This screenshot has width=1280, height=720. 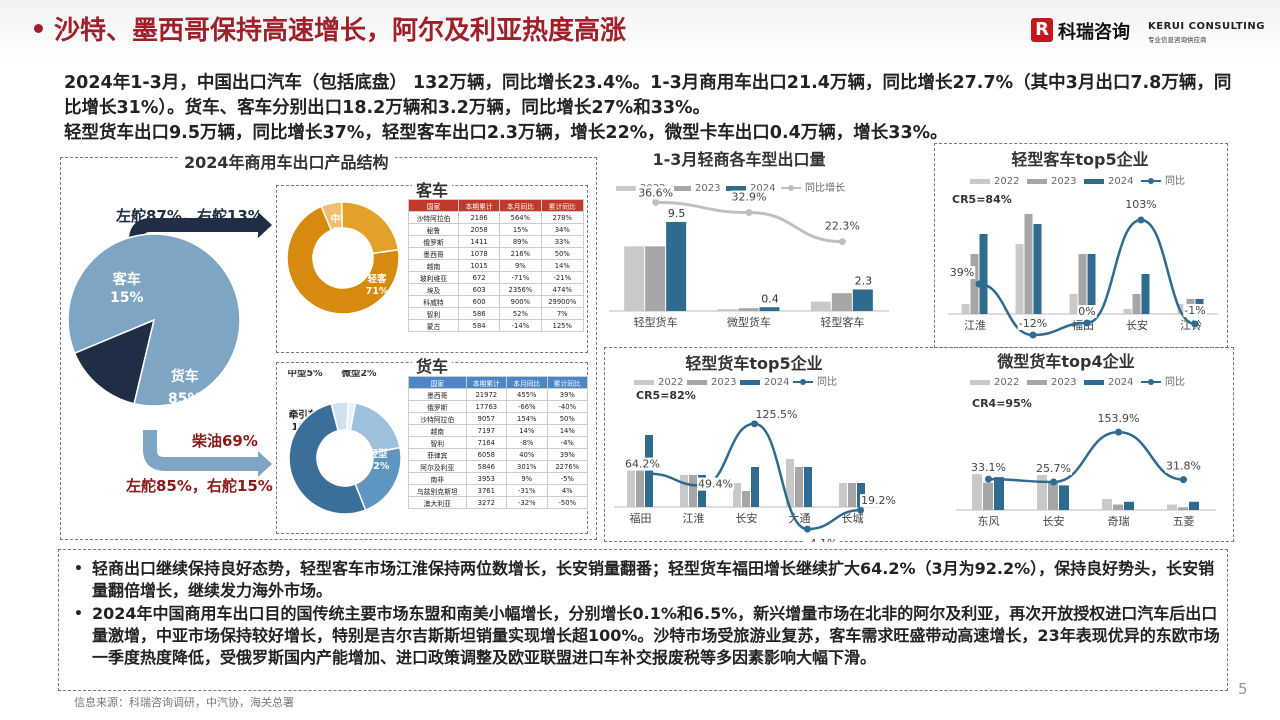 I want to click on slice-label-line: 轻型, so click(x=378, y=454).